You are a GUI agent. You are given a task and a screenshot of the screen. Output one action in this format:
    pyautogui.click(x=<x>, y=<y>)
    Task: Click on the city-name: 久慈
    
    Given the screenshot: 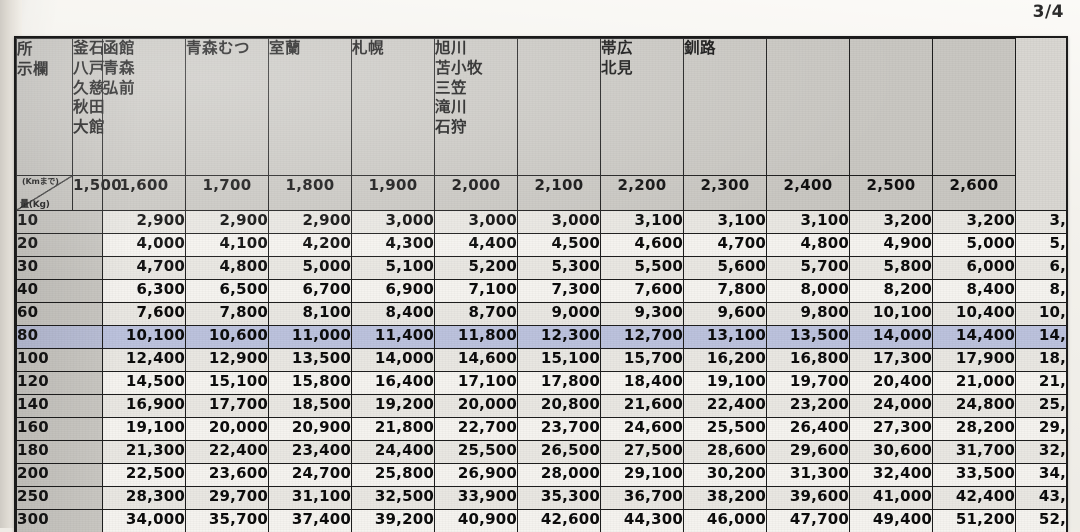 What is the action you would take?
    pyautogui.click(x=87, y=89)
    